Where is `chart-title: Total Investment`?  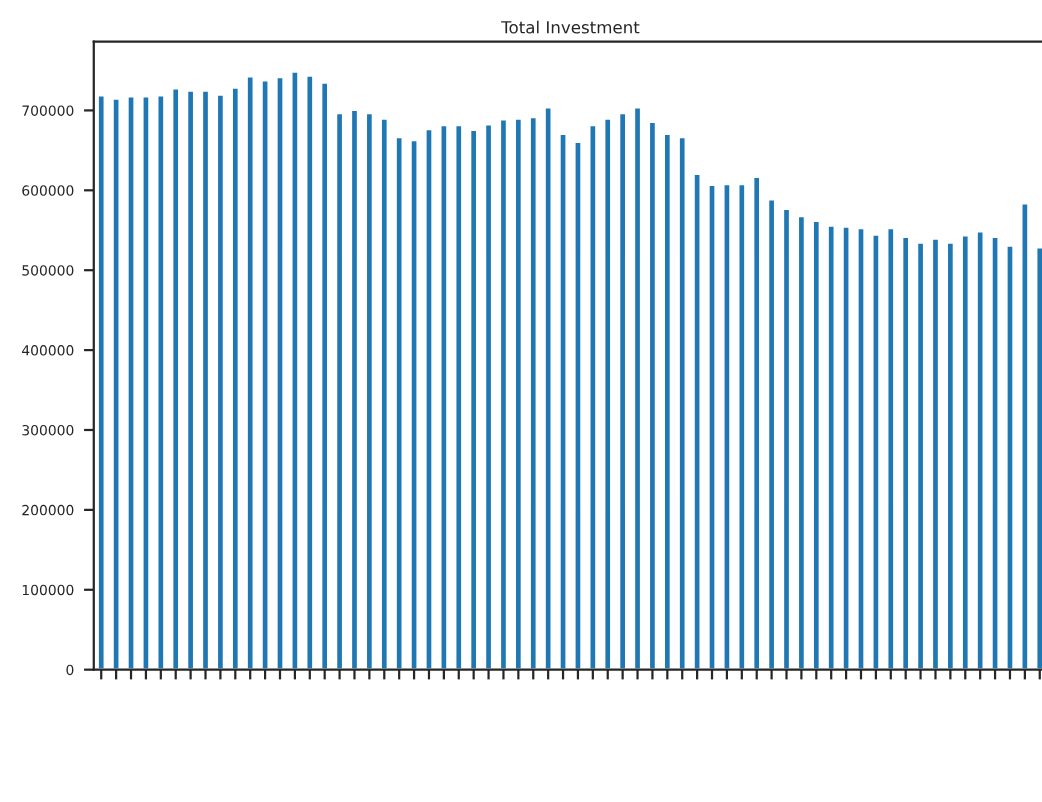
chart-title: Total Investment is located at coordinates (570, 27).